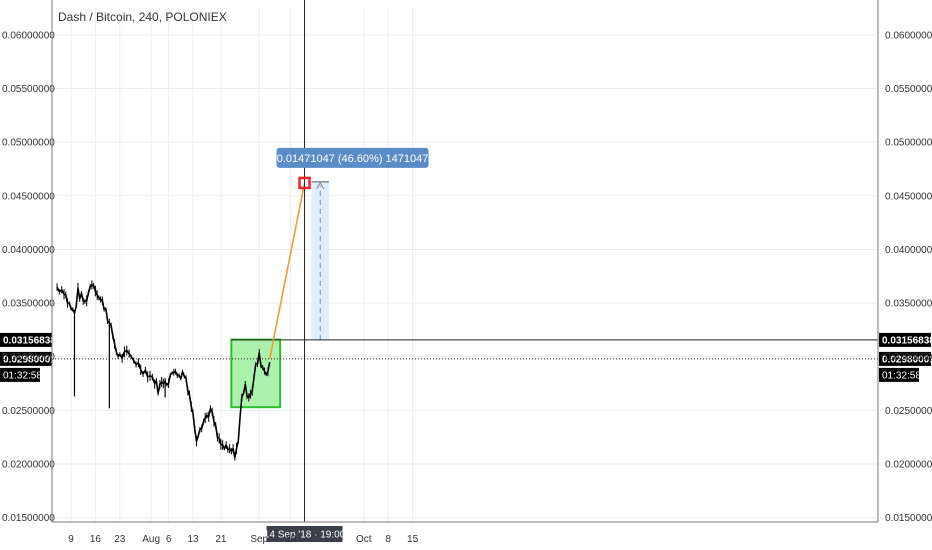 The image size is (932, 550). I want to click on crosshair-date-tag, so click(304, 534).